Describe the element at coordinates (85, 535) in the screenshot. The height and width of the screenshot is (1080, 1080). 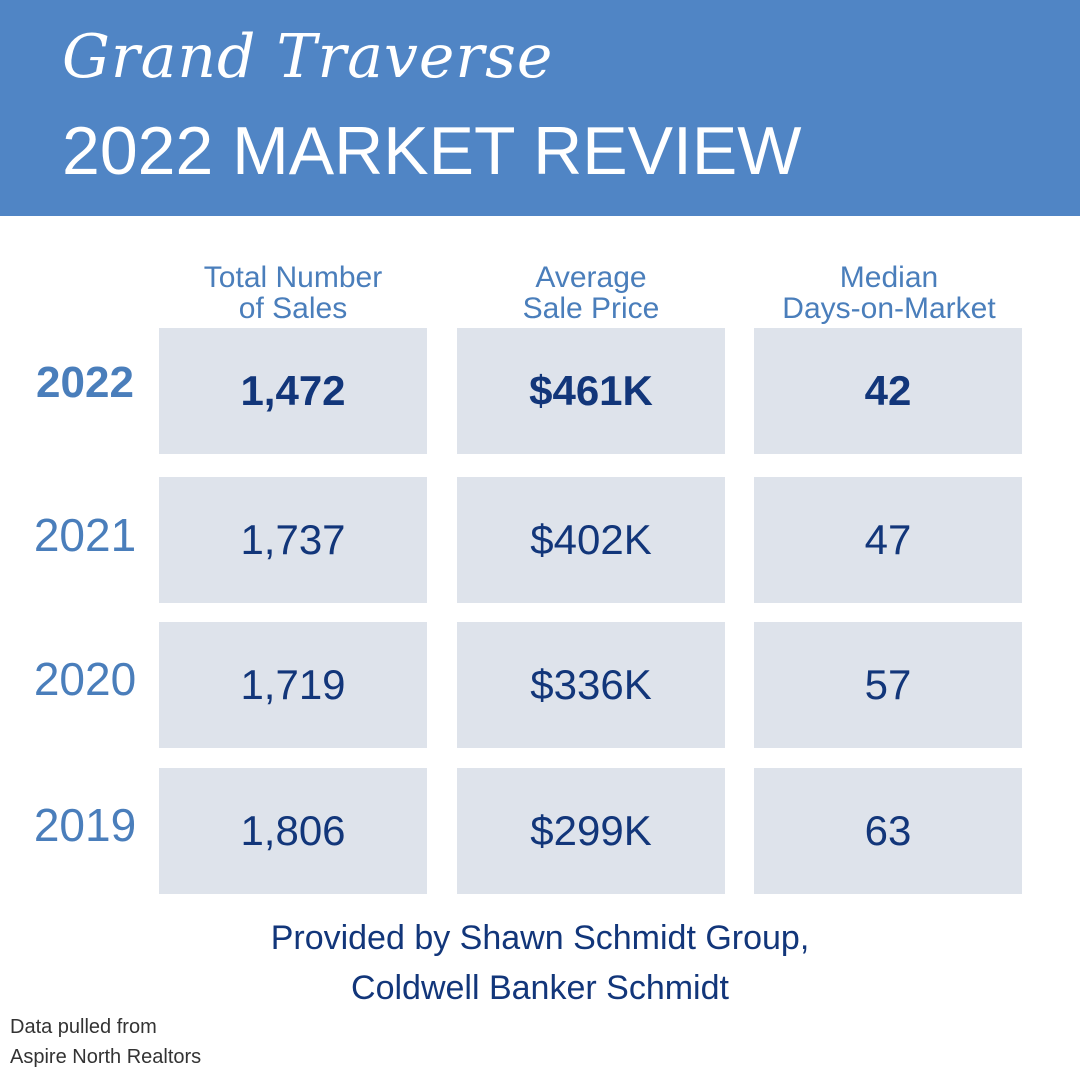
I see `row-year-2021: 2021` at that location.